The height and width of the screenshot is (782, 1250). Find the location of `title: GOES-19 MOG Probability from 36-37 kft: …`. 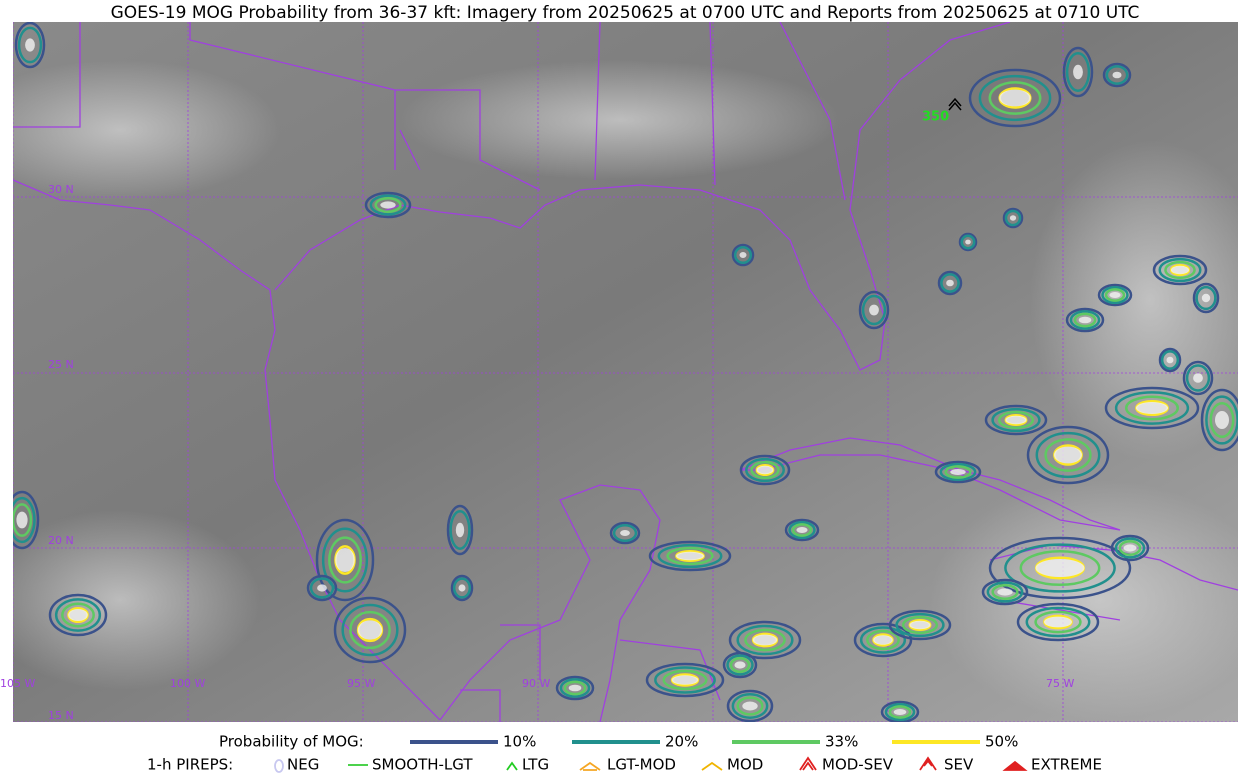

title: GOES-19 MOG Probability from 36-37 kft: … is located at coordinates (625, 13).